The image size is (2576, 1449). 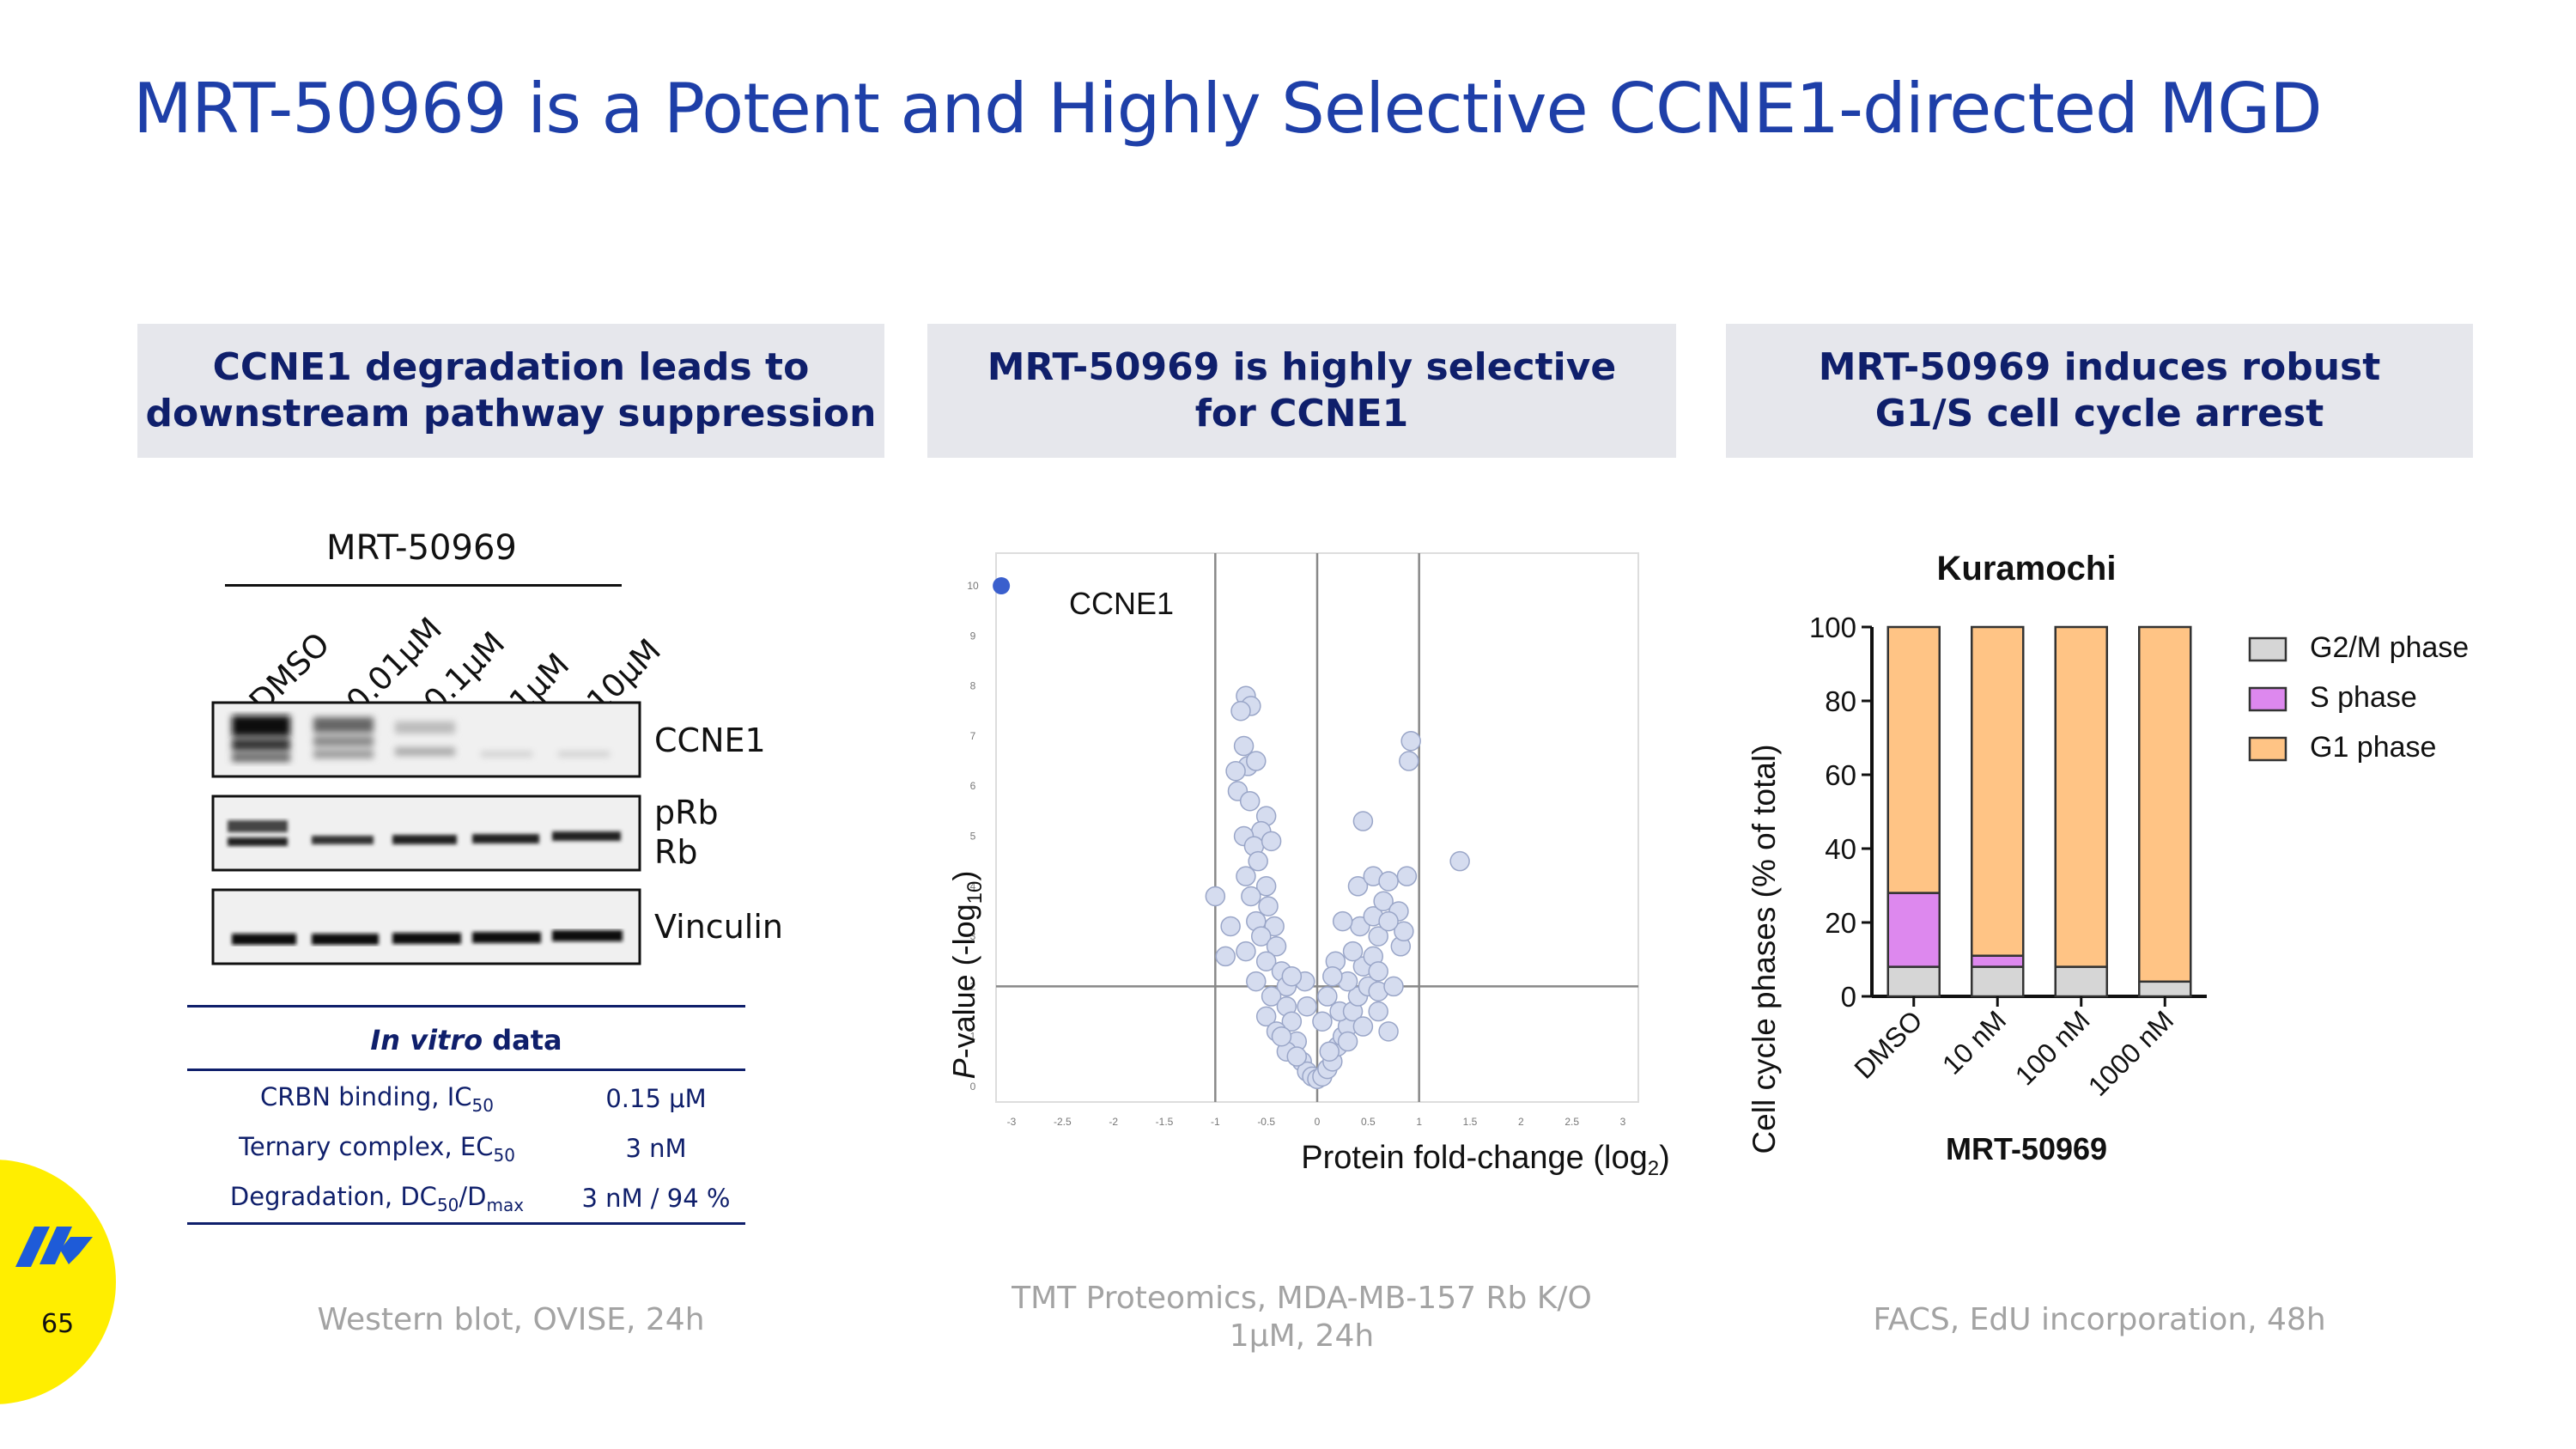 What do you see at coordinates (466, 1223) in the screenshot?
I see `table-bottom-rule` at bounding box center [466, 1223].